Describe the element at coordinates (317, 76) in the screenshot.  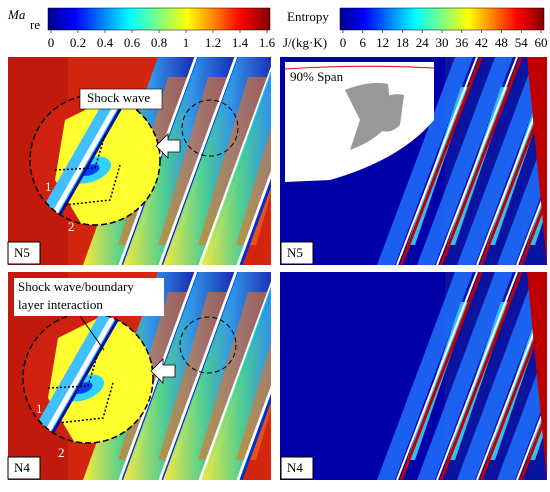
I see `inset-label: 90% Span` at that location.